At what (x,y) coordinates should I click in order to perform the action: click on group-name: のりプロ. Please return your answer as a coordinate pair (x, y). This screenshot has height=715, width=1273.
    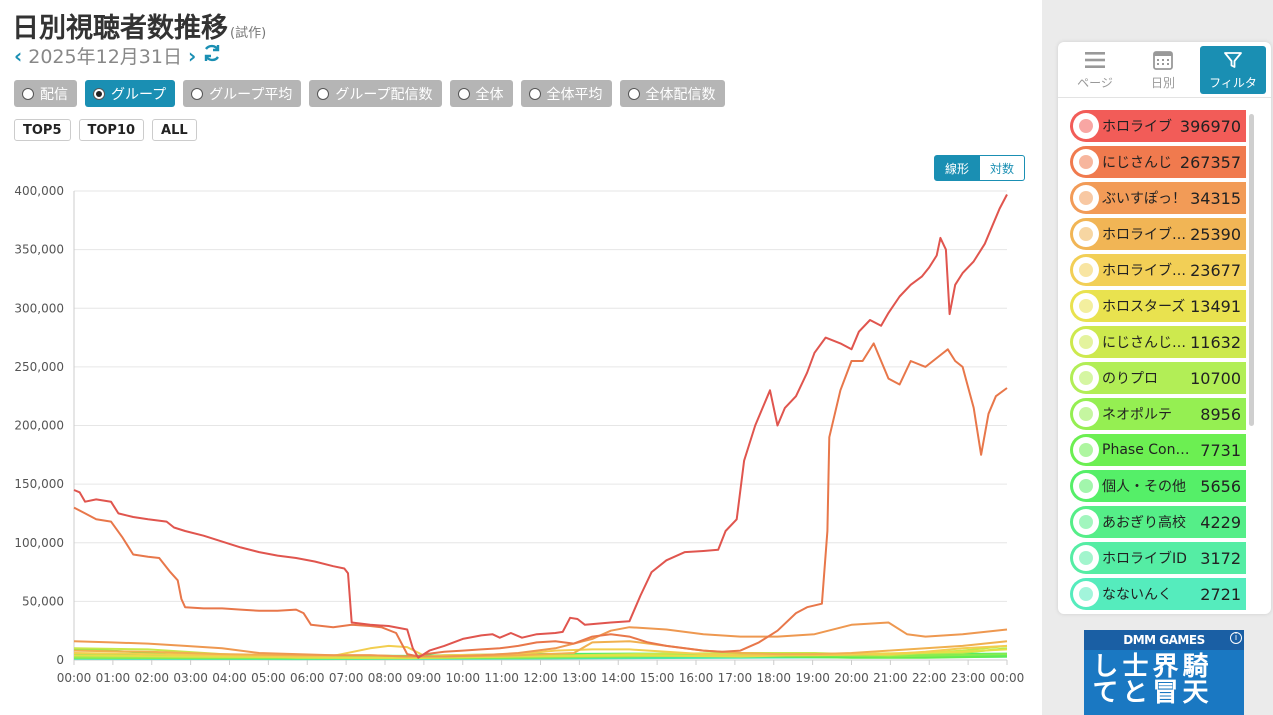
    Looking at the image, I should click on (1130, 379).